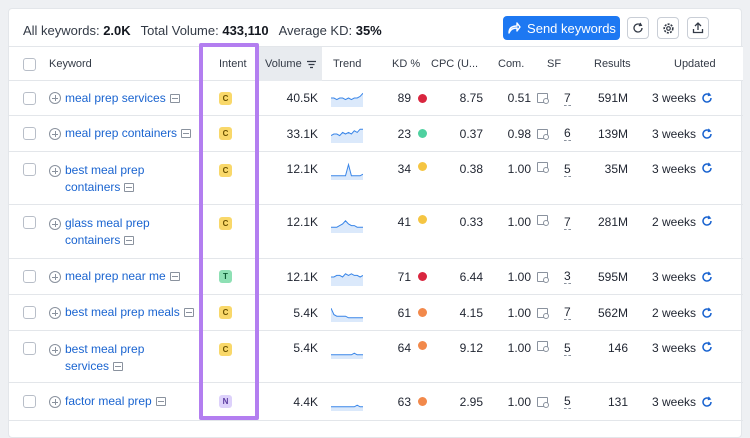 Image resolution: width=750 pixels, height=438 pixels. What do you see at coordinates (107, 231) in the screenshot?
I see `keyword-link: glass meal prep containers` at bounding box center [107, 231].